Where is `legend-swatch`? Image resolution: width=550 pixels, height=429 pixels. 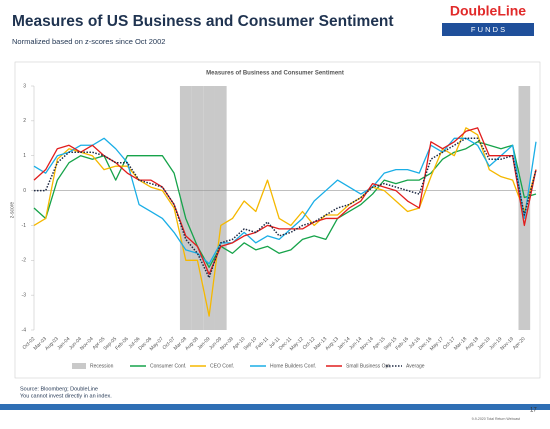 legend-swatch is located at coordinates (79, 366).